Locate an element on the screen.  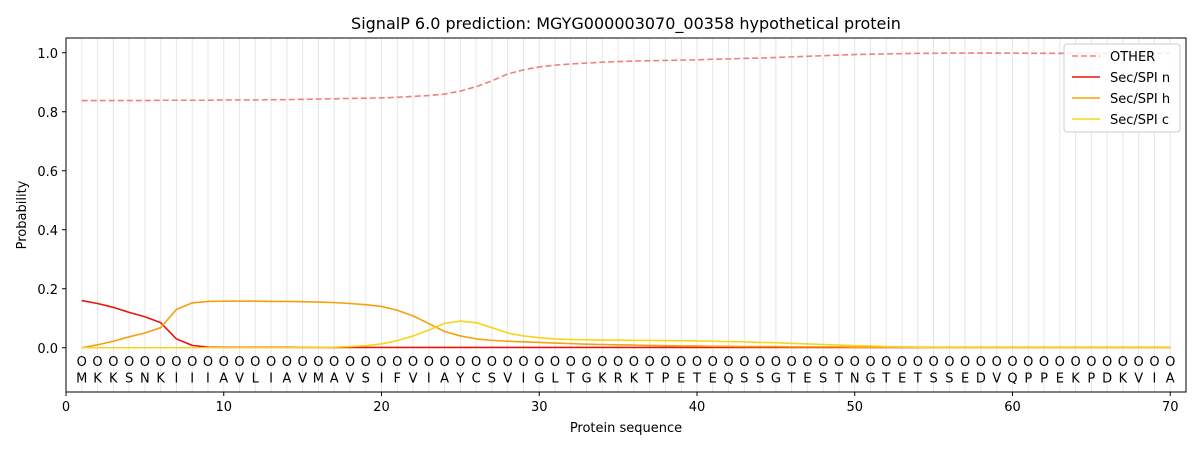
series-line-other is located at coordinates (626, 77).